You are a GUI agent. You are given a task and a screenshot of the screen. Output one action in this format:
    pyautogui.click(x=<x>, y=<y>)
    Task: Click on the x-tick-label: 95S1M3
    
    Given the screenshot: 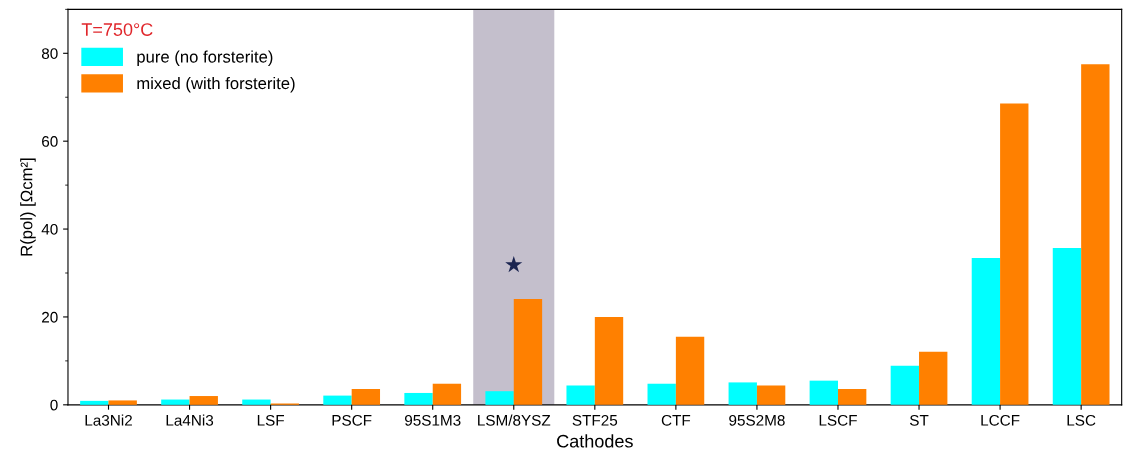 What is the action you would take?
    pyautogui.click(x=432, y=420)
    